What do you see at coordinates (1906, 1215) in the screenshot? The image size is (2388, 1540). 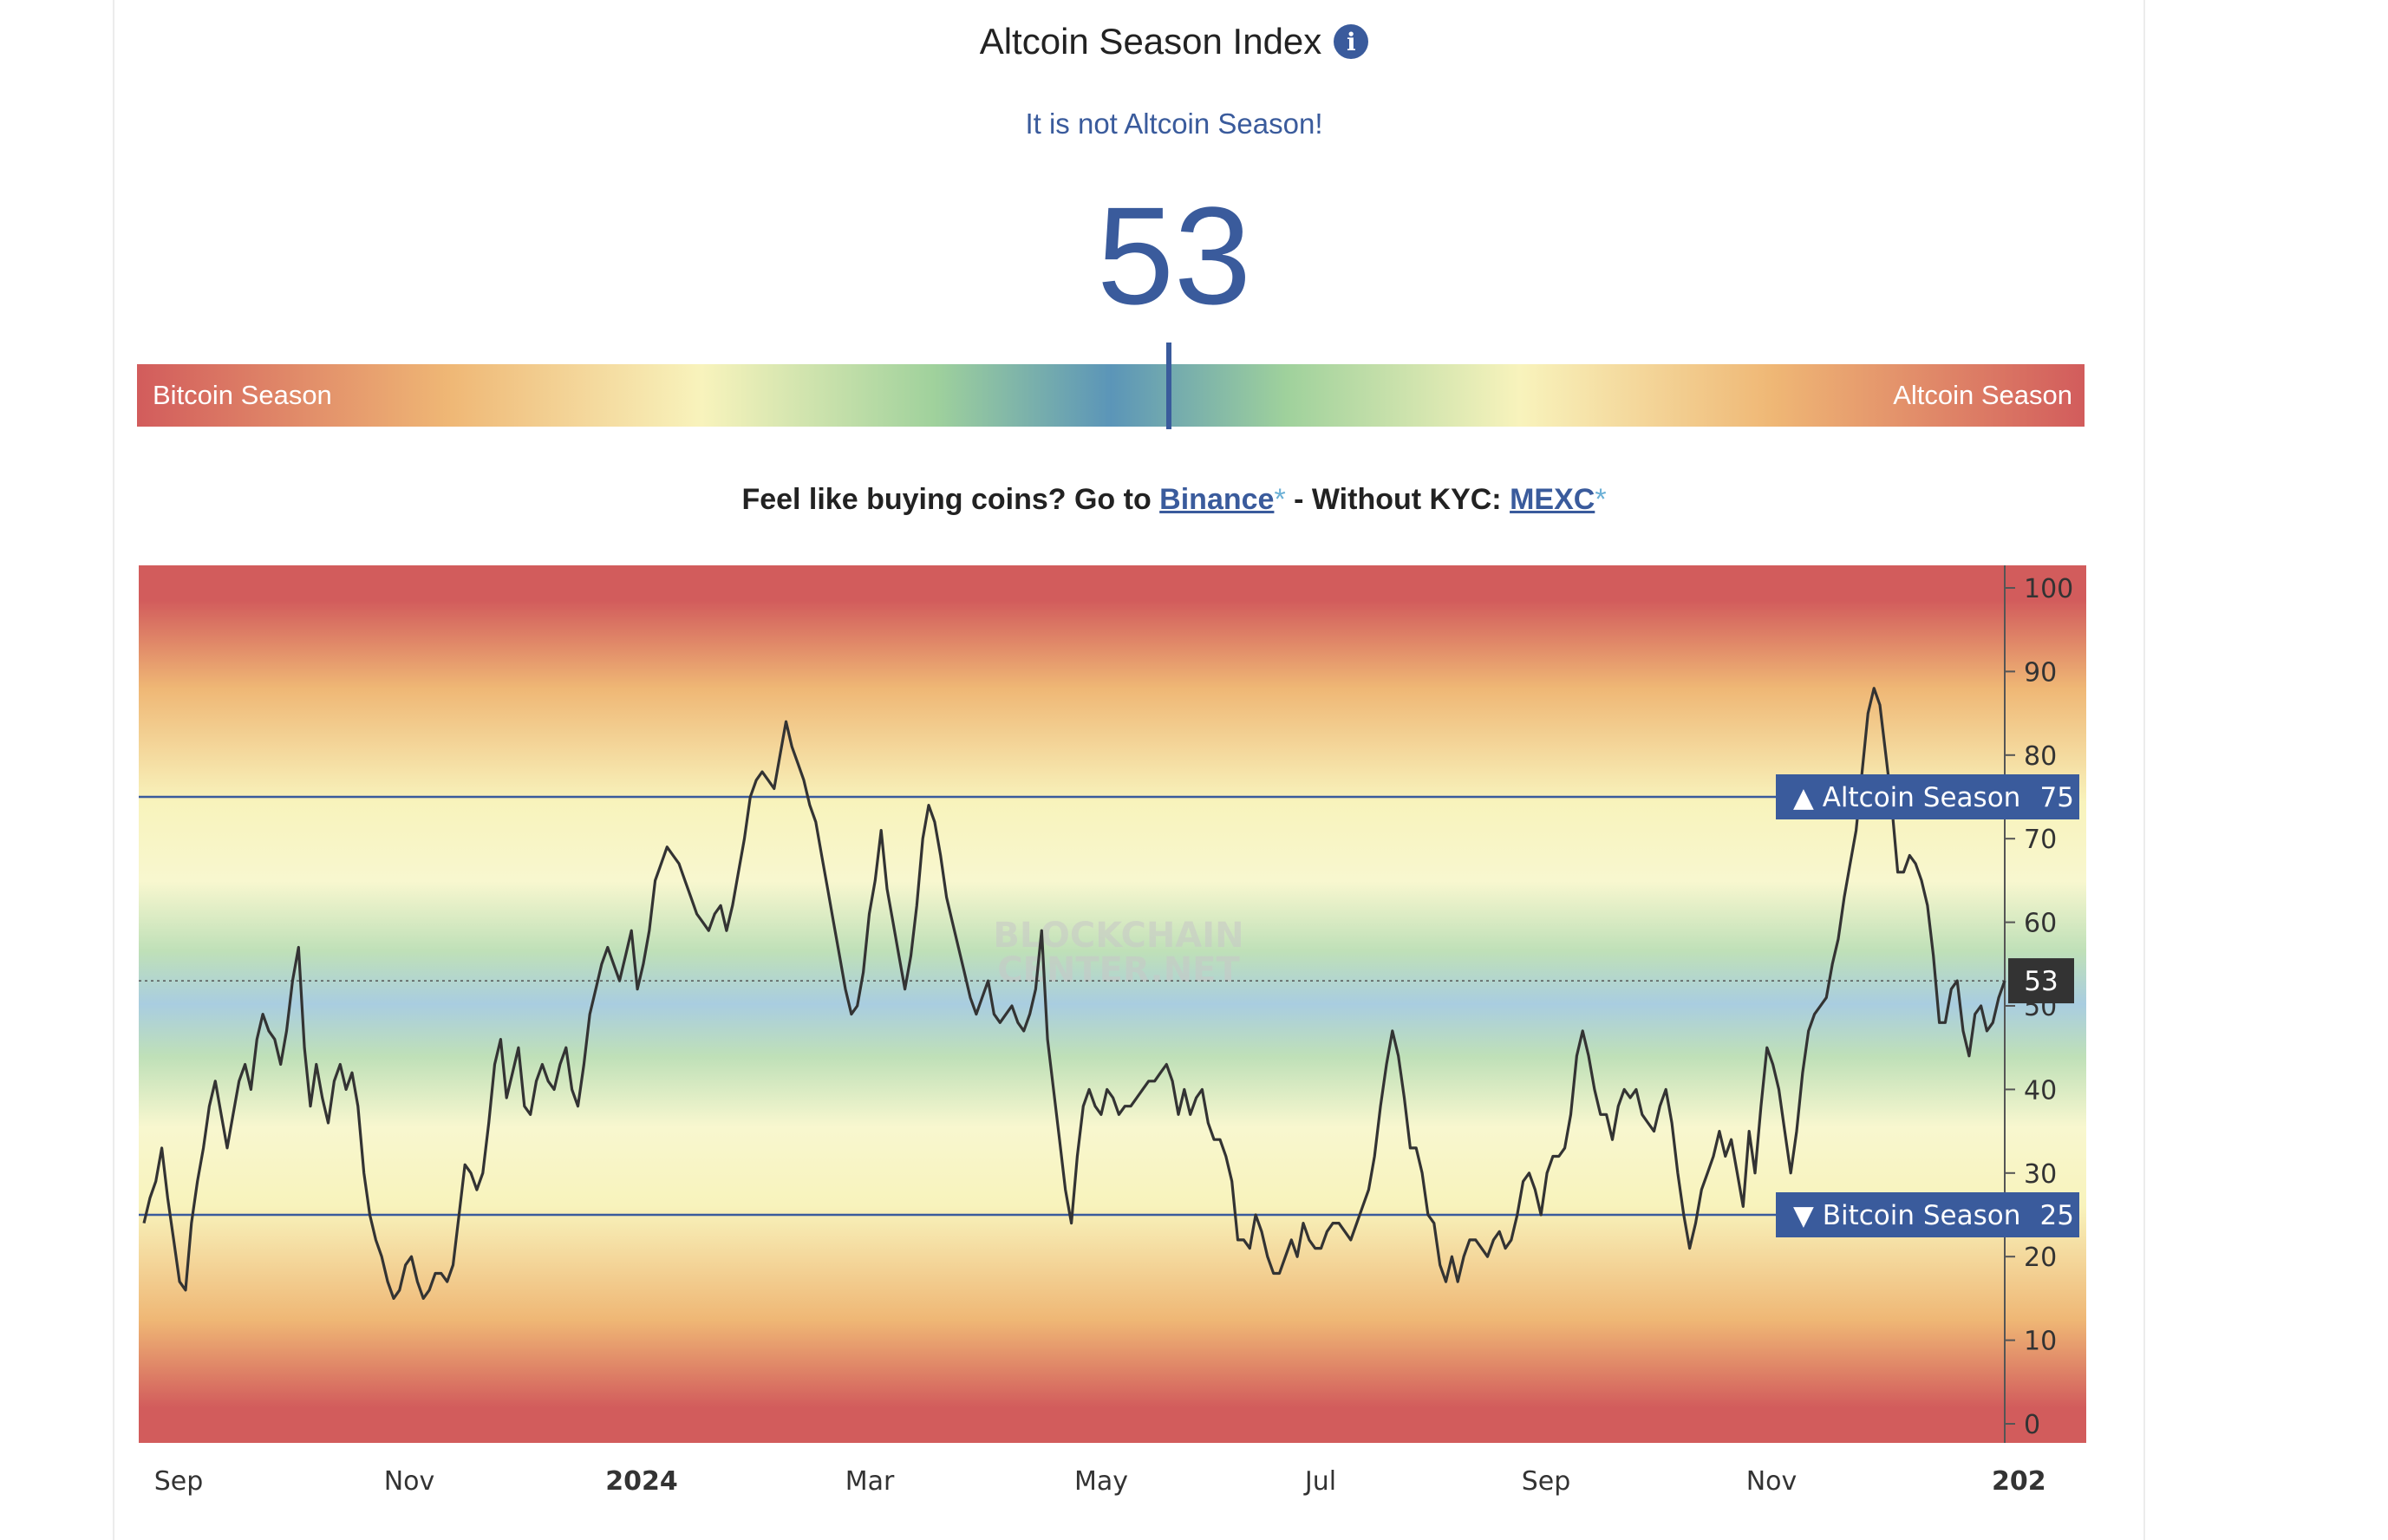 I see `reference-badge-label: ▼ Bitcoin Season` at bounding box center [1906, 1215].